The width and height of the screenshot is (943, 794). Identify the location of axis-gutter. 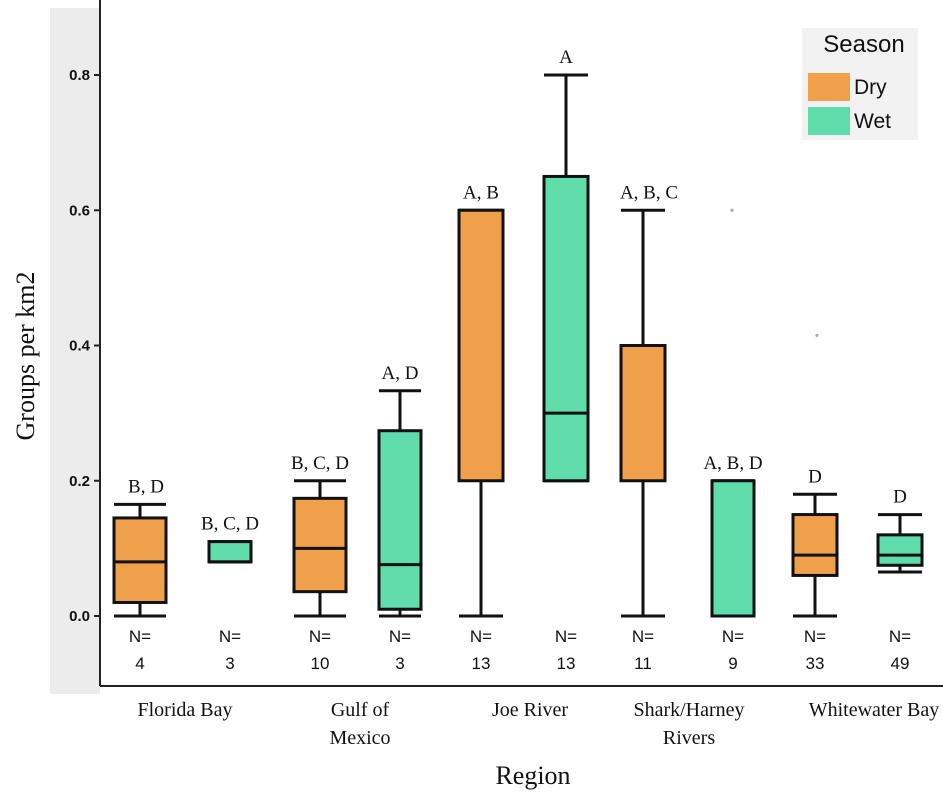
(75, 351).